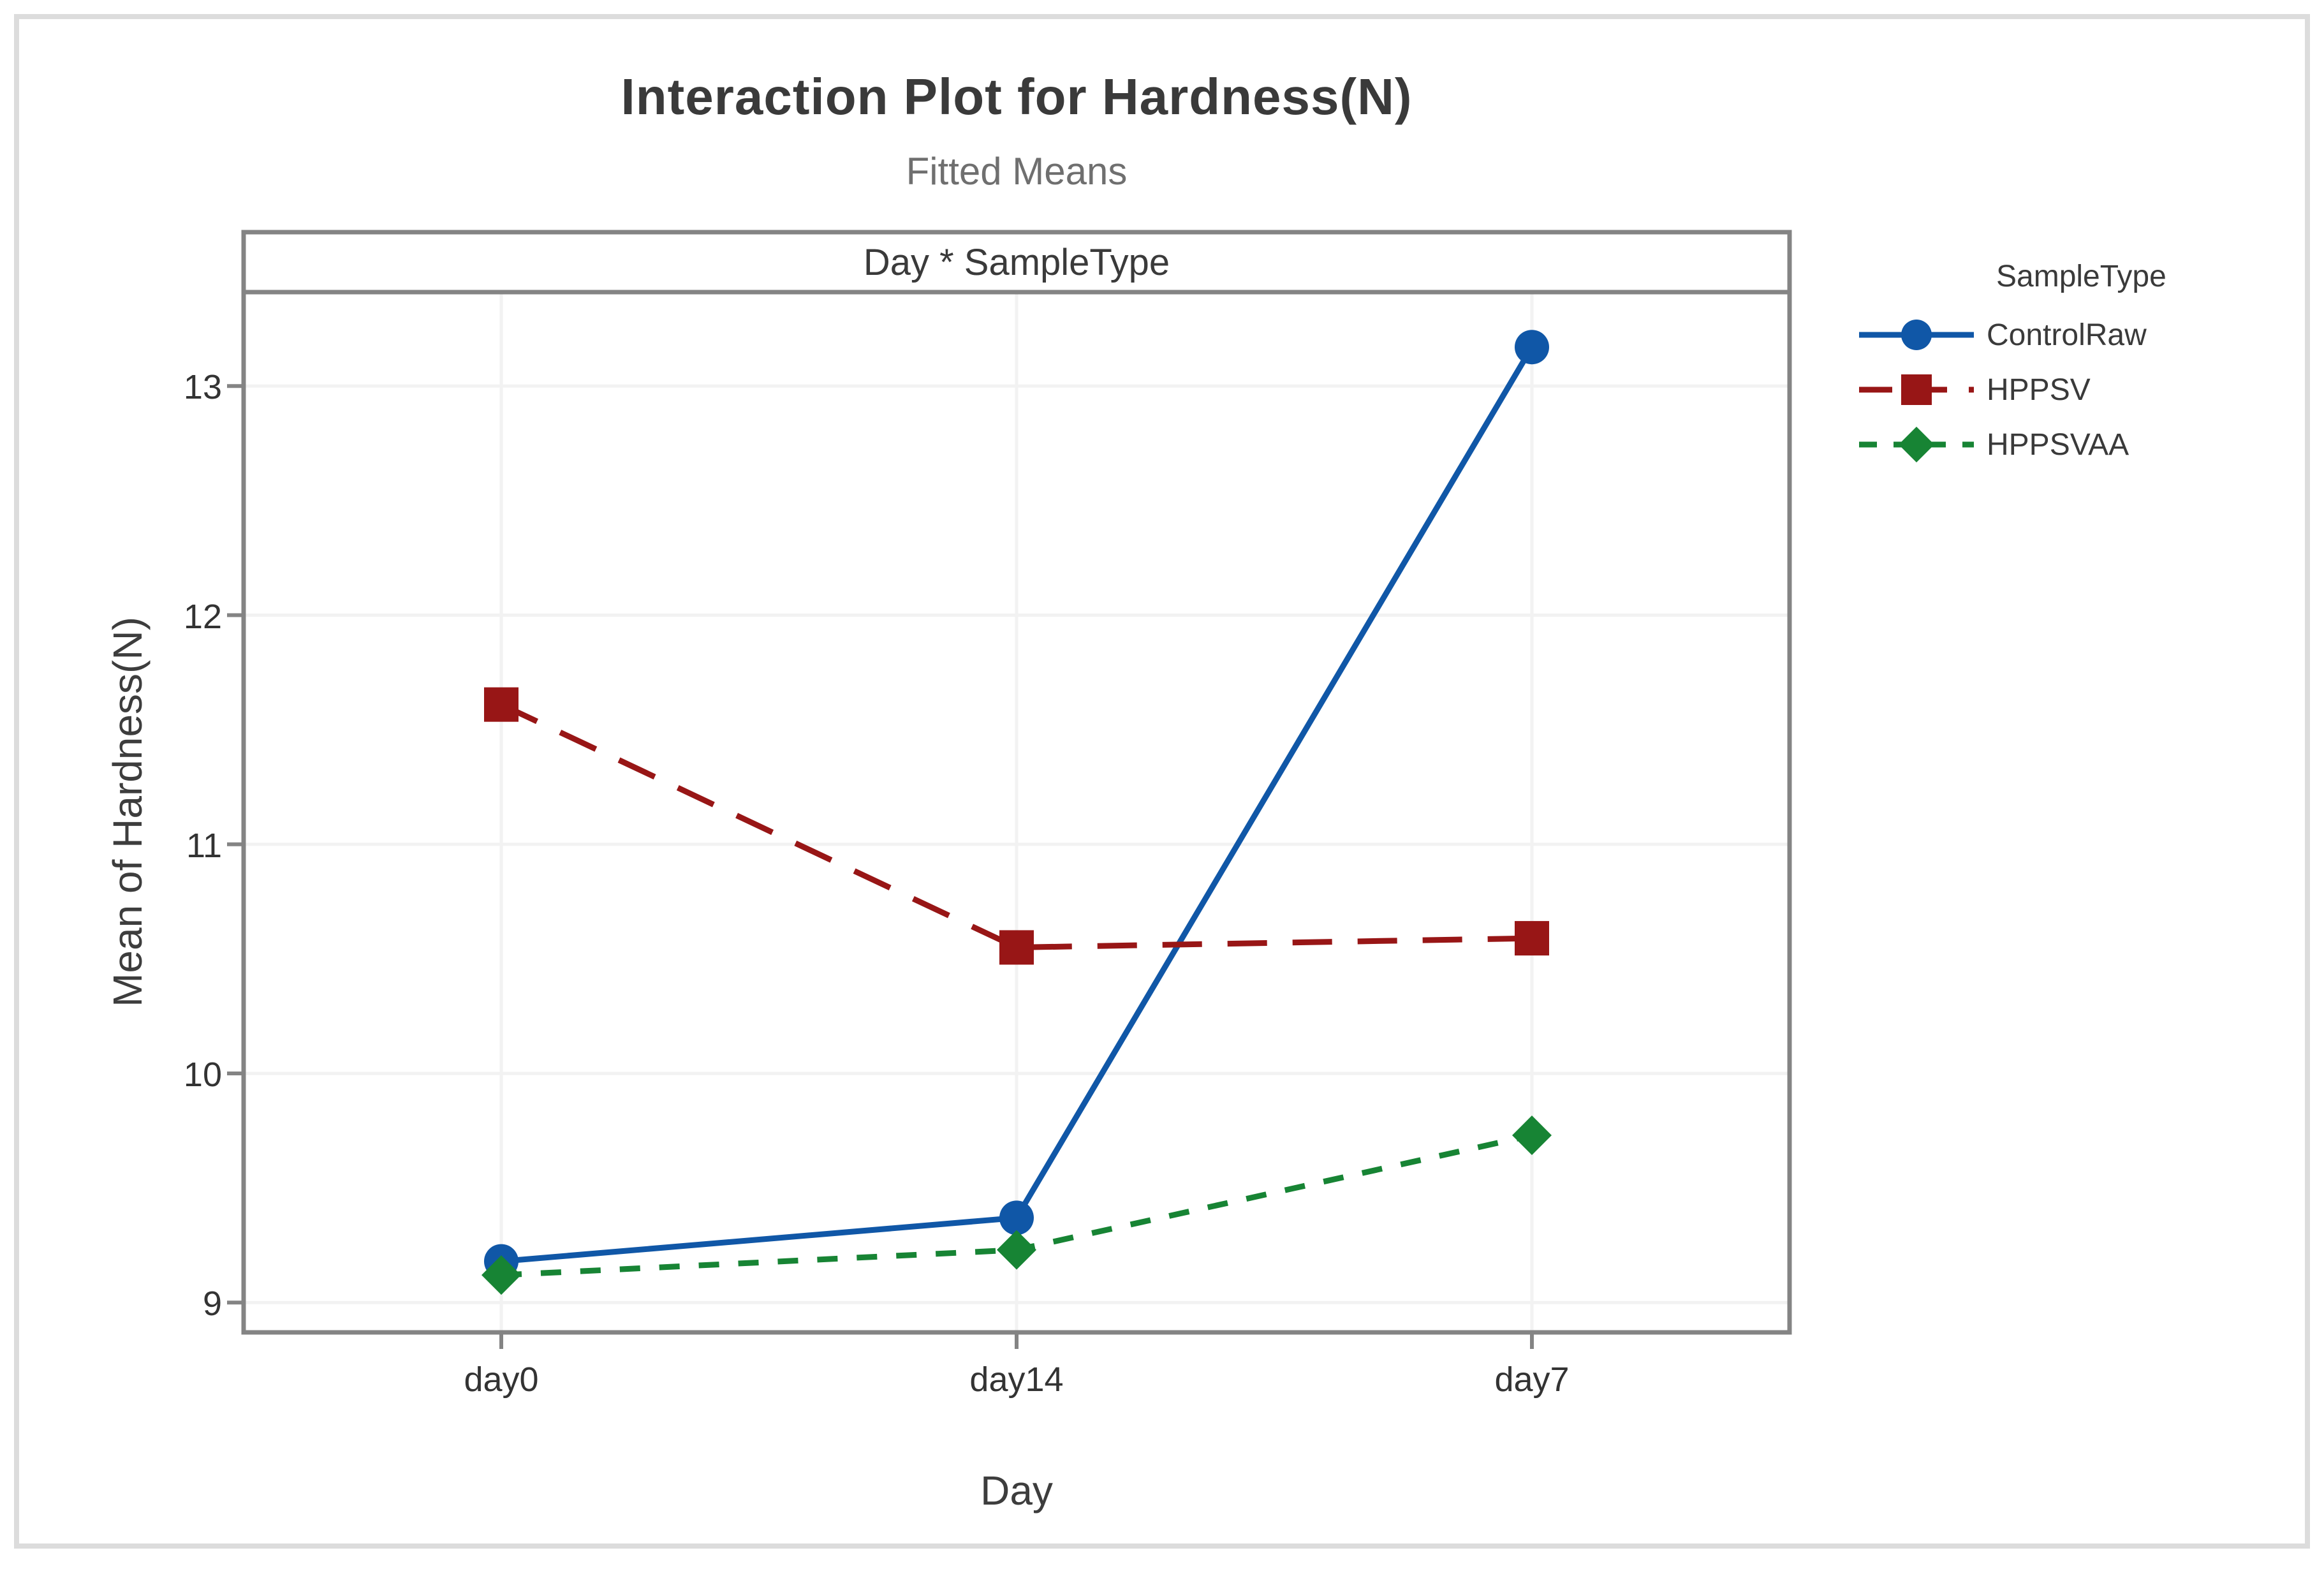  I want to click on y-tick-label: 10, so click(203, 1075).